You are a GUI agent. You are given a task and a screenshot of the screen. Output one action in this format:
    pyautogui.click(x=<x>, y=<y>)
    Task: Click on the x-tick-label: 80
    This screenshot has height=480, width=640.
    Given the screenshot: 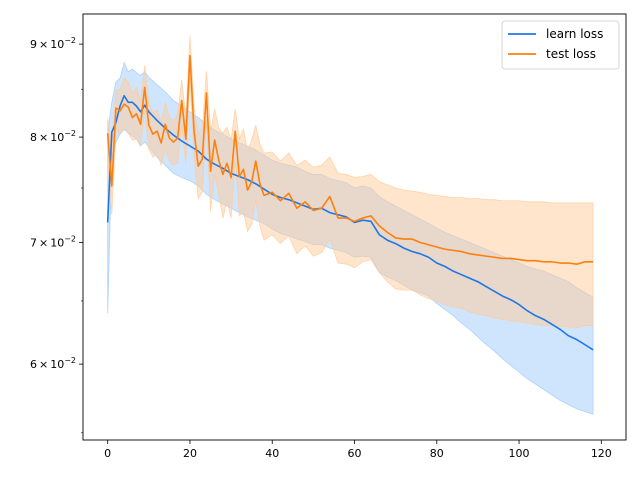 What is the action you would take?
    pyautogui.click(x=437, y=453)
    